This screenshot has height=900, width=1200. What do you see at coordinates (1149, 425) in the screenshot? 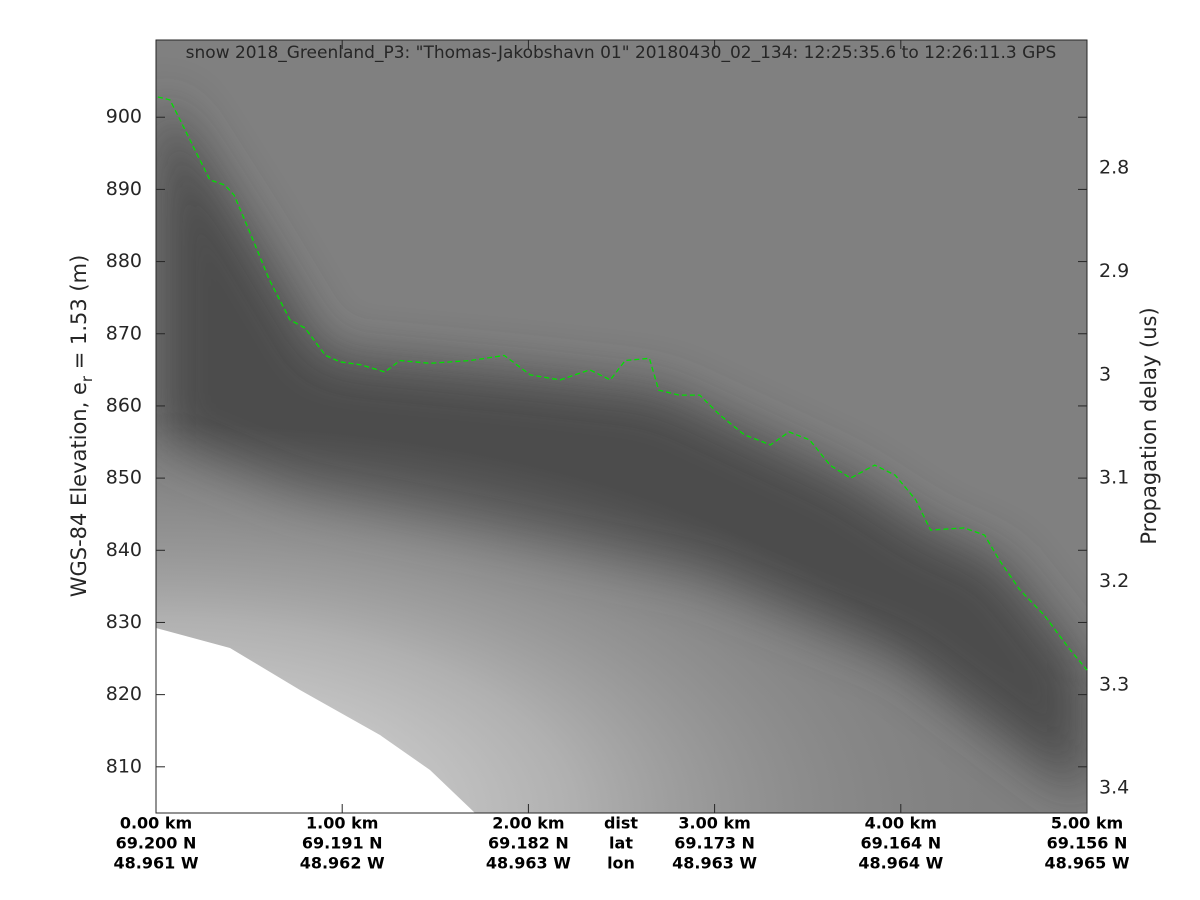
I see `y2-axis-label: Propagation delay (us)` at bounding box center [1149, 425].